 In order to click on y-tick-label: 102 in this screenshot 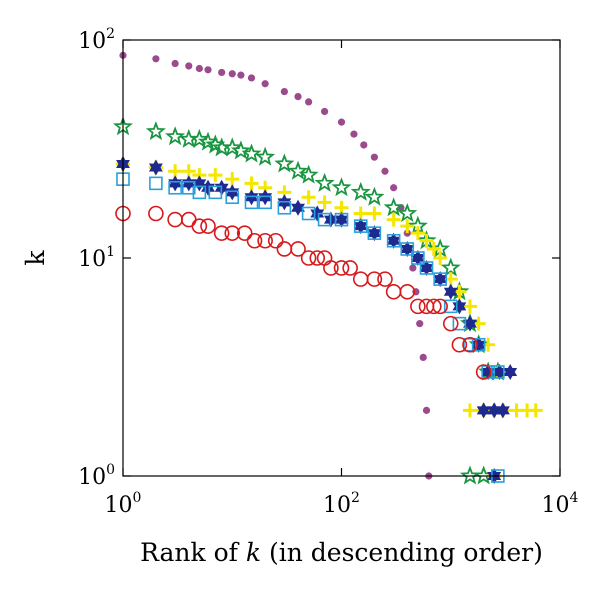, I will do `click(96, 40)`.